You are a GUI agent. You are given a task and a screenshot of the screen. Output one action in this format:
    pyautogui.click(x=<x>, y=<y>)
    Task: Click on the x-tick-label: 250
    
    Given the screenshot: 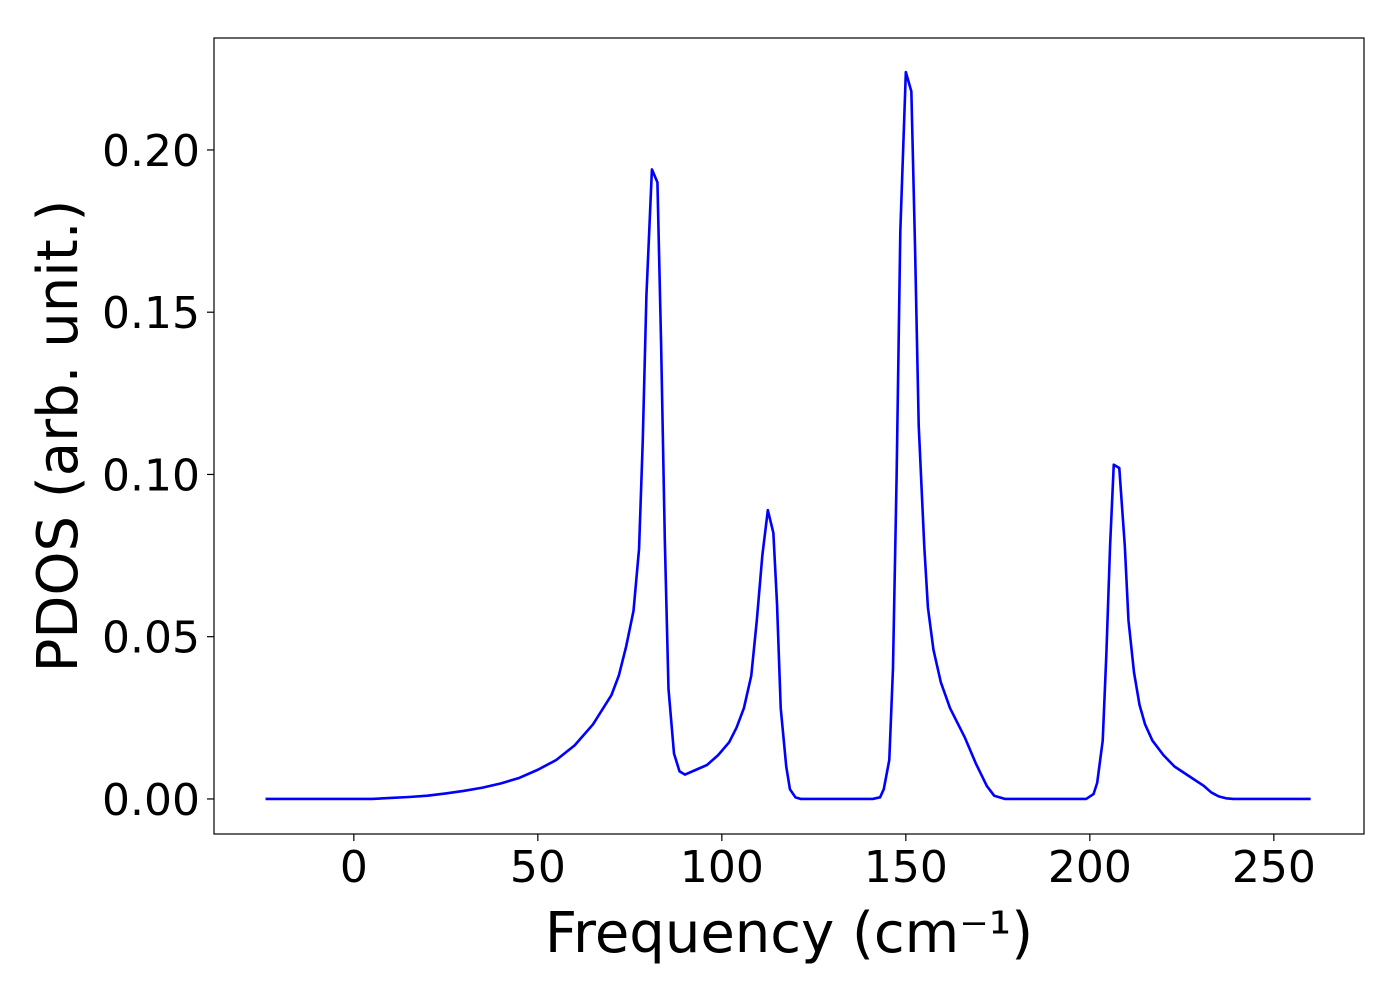 What is the action you would take?
    pyautogui.click(x=1274, y=867)
    